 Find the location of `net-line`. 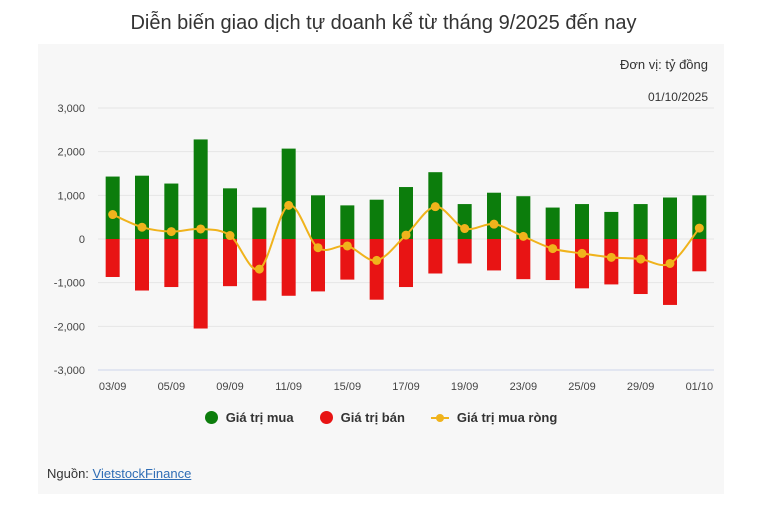

net-line is located at coordinates (406, 237).